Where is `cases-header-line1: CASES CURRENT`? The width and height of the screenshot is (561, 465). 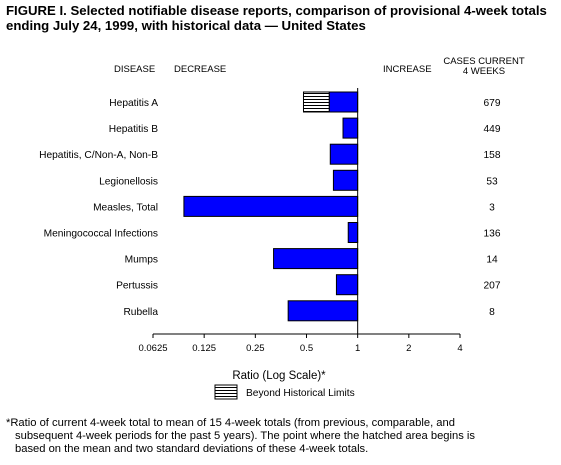
cases-header-line1: CASES CURRENT is located at coordinates (484, 61).